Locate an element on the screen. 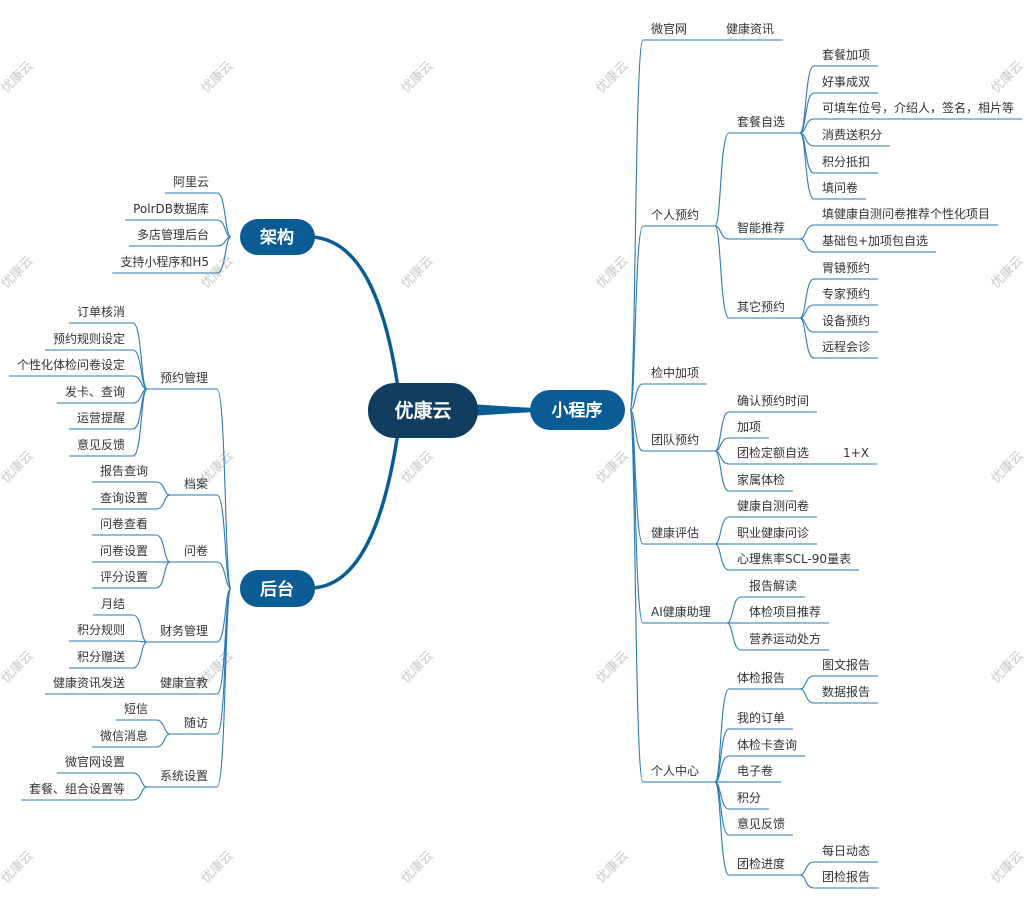 The height and width of the screenshot is (908, 1024). node-backend-children-6: 系统设置 is located at coordinates (184, 776).